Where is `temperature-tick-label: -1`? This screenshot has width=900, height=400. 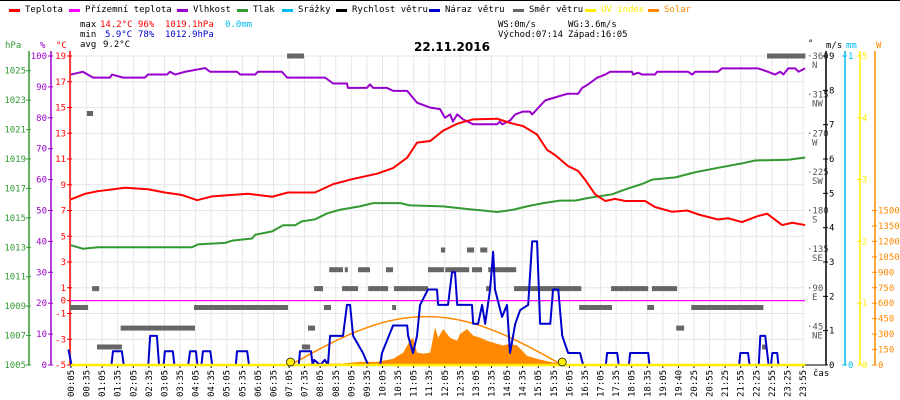 temperature-tick-label: -1 is located at coordinates (60, 315).